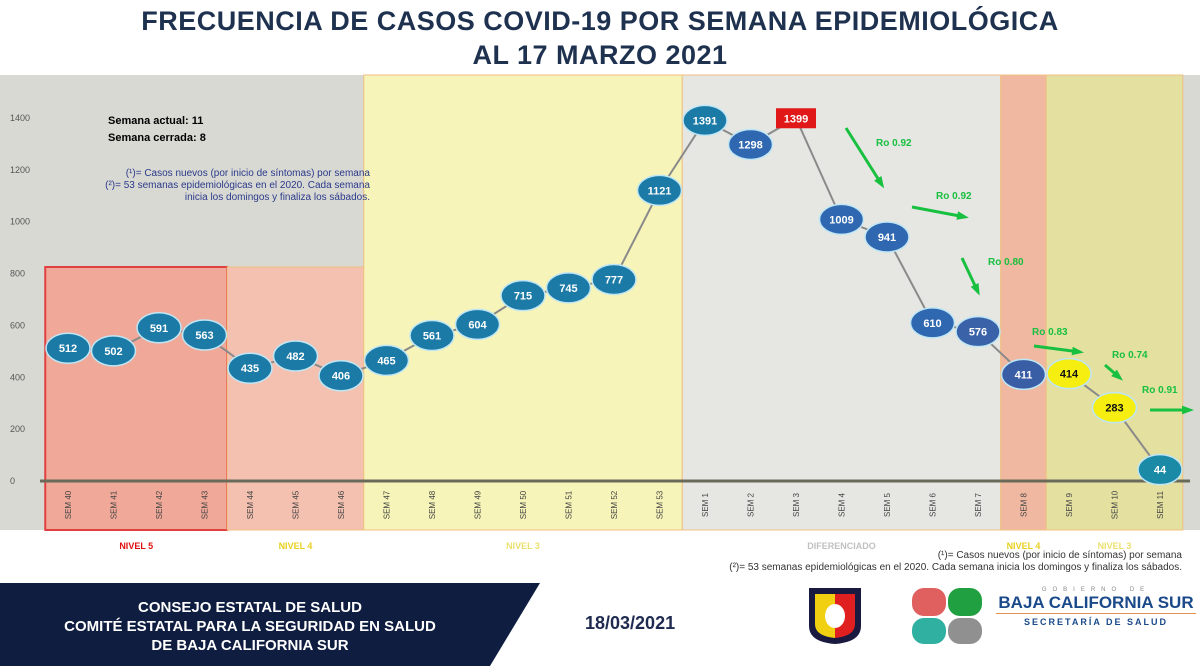 The width and height of the screenshot is (1200, 666). I want to click on current-week: Semana actual: 11, so click(156, 121).